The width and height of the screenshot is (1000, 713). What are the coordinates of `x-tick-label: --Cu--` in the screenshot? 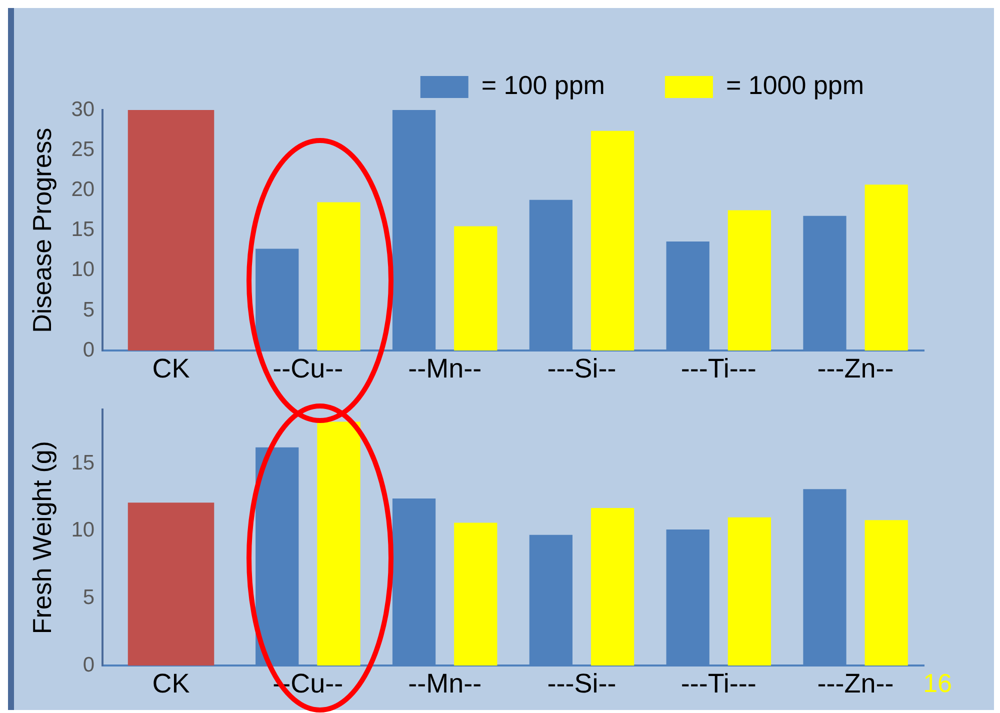 It's located at (308, 368).